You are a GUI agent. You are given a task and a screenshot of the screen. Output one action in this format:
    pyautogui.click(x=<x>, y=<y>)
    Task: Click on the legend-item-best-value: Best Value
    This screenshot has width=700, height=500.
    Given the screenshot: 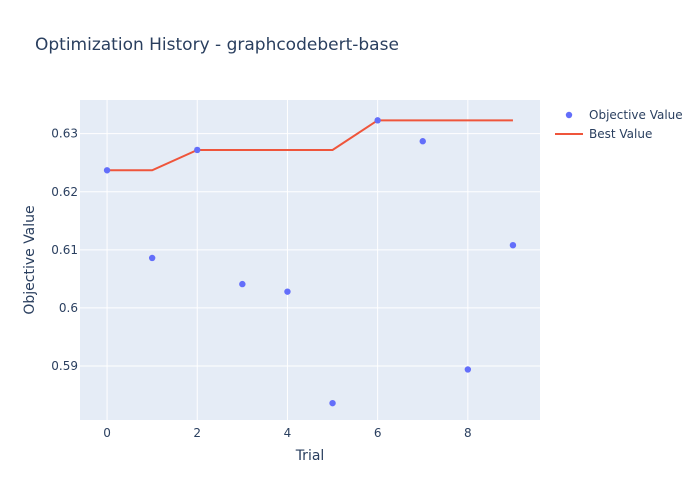 What is the action you would take?
    pyautogui.click(x=603, y=134)
    